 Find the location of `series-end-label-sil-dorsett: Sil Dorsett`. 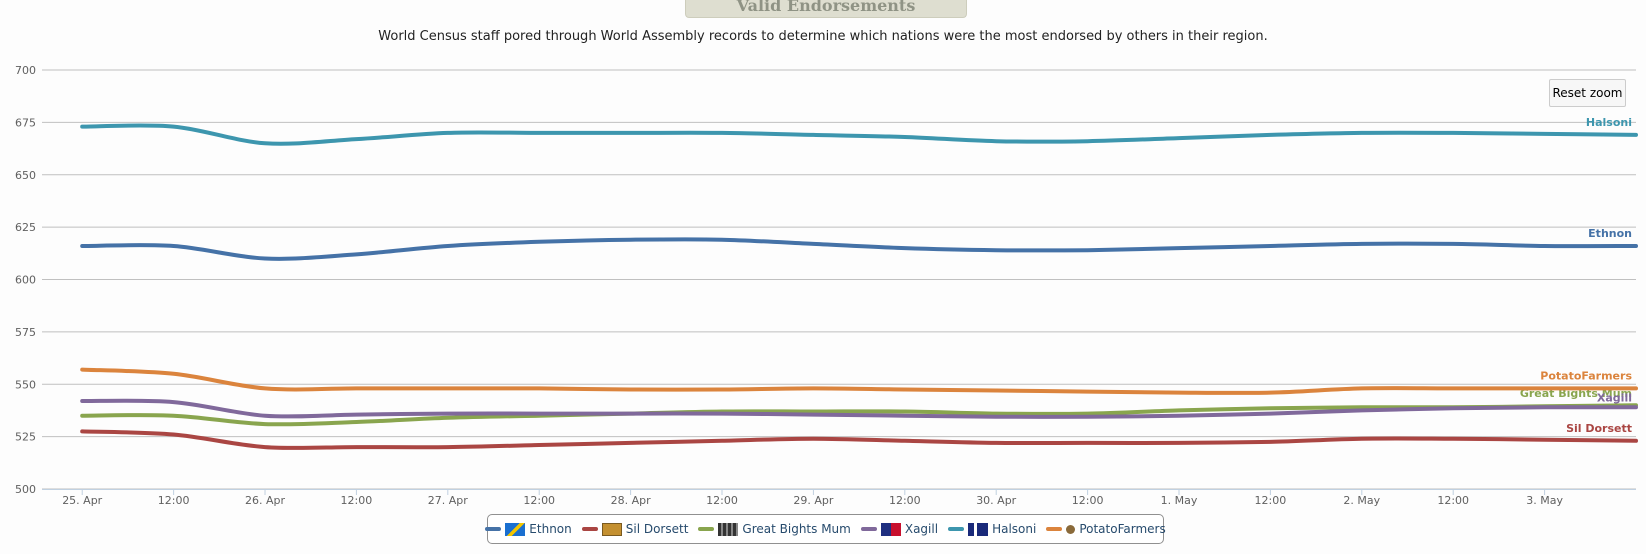

series-end-label-sil-dorsett: Sil Dorsett is located at coordinates (1599, 428).